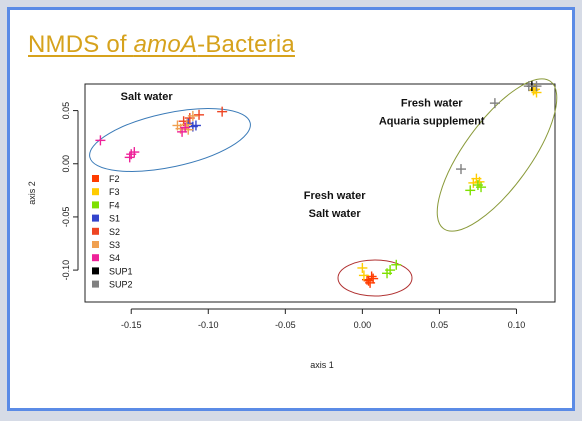  What do you see at coordinates (497, 155) in the screenshot?
I see `fresh-water-aquaria-ellipse` at bounding box center [497, 155].